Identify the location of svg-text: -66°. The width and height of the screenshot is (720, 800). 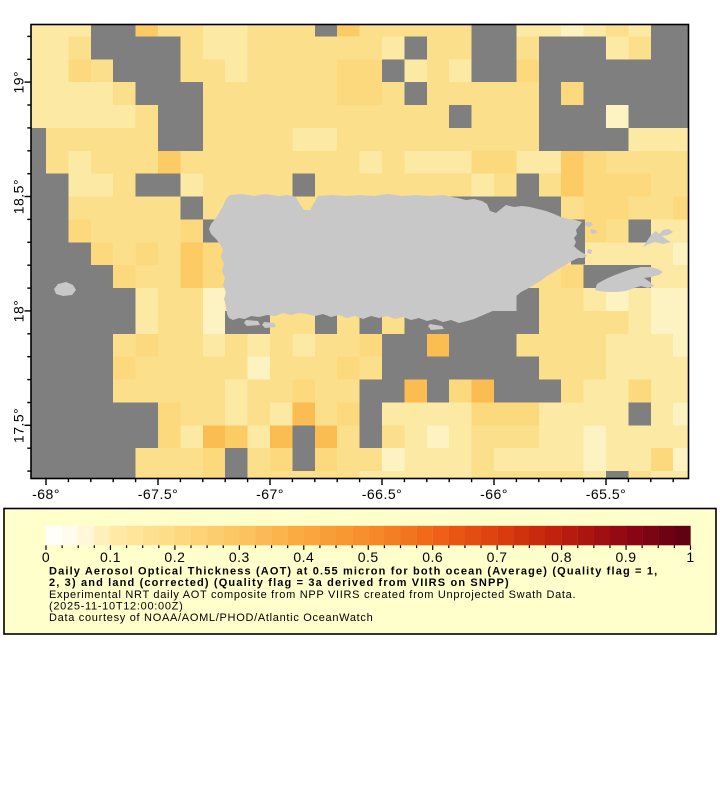
(494, 494).